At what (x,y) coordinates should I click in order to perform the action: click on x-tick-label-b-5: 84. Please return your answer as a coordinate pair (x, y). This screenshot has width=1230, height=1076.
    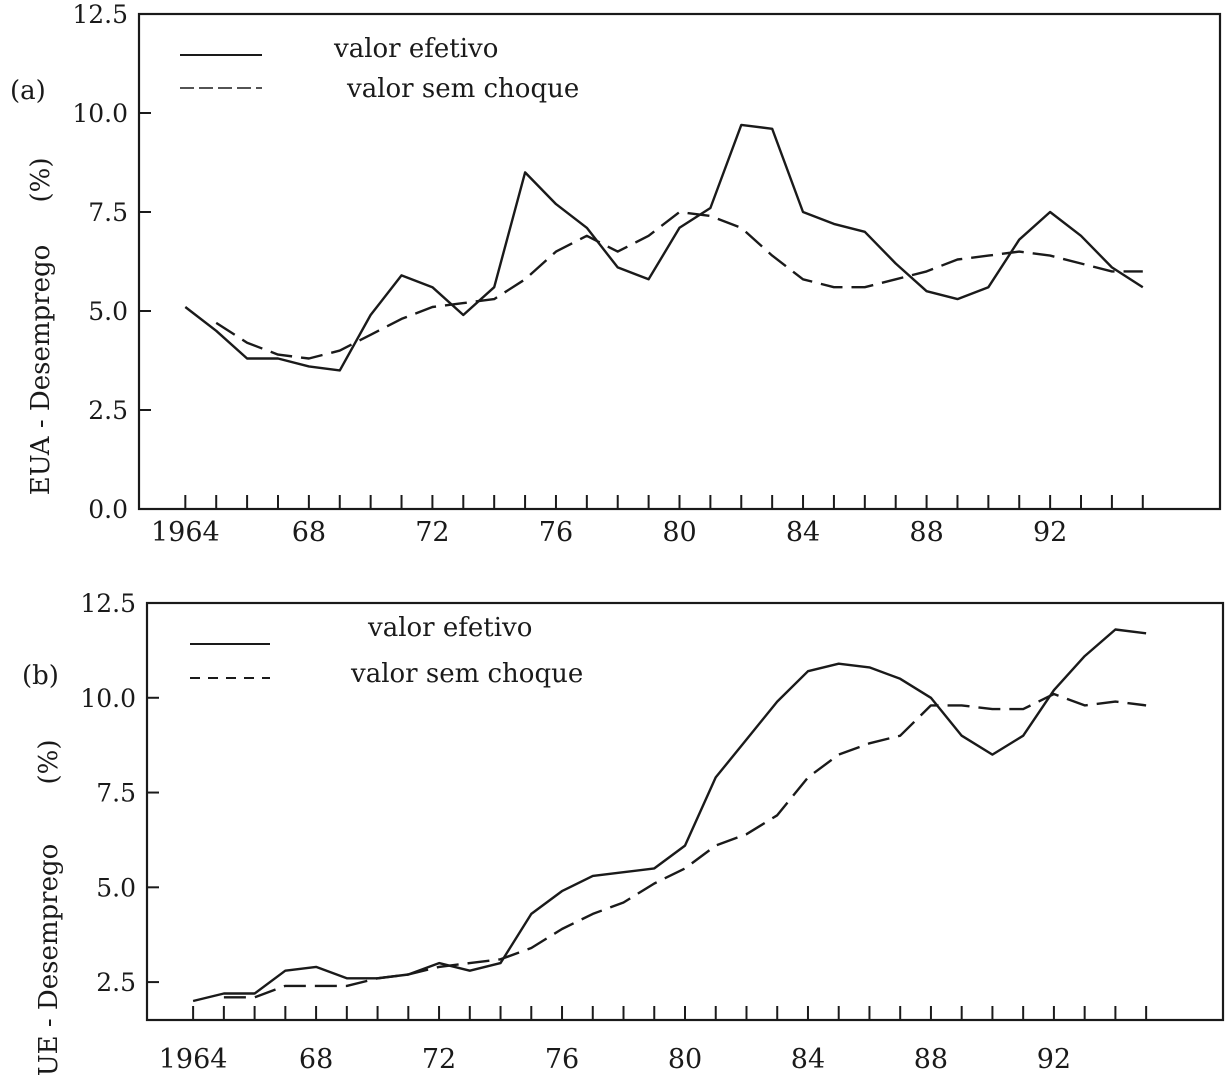
    Looking at the image, I should click on (808, 1059).